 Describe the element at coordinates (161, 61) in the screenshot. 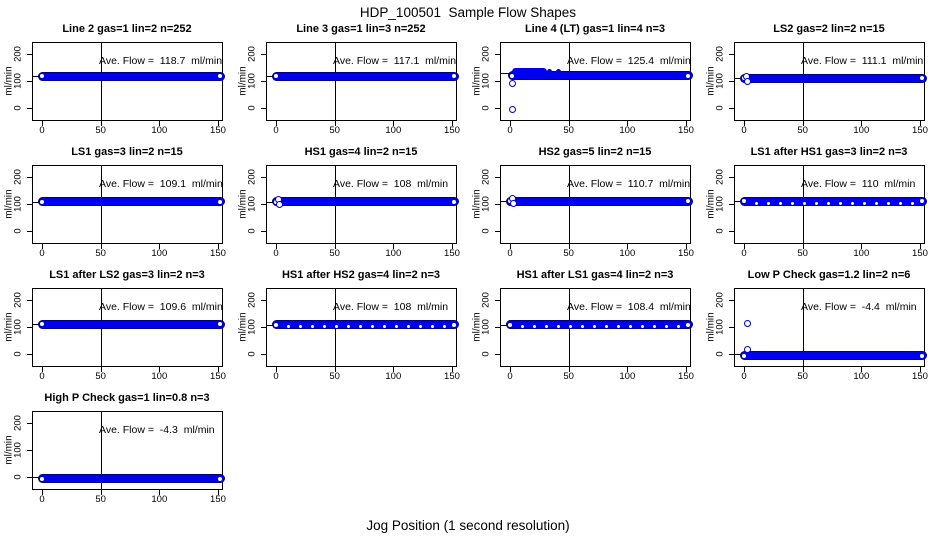

I see `average-flow-annotation: Ave. Flow = 118.7 ml/min` at that location.